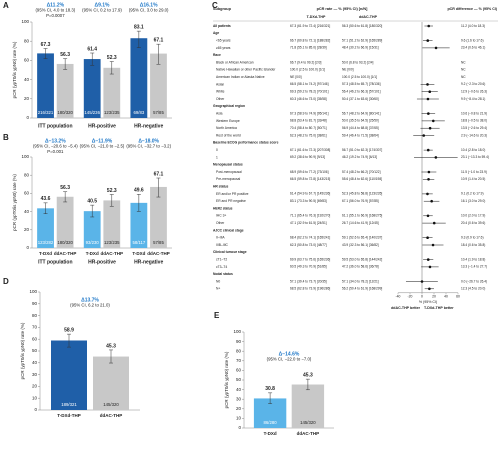  What do you see at coordinates (219, 113) in the screenshot?
I see `subgroup-label: Asia` at bounding box center [219, 113].